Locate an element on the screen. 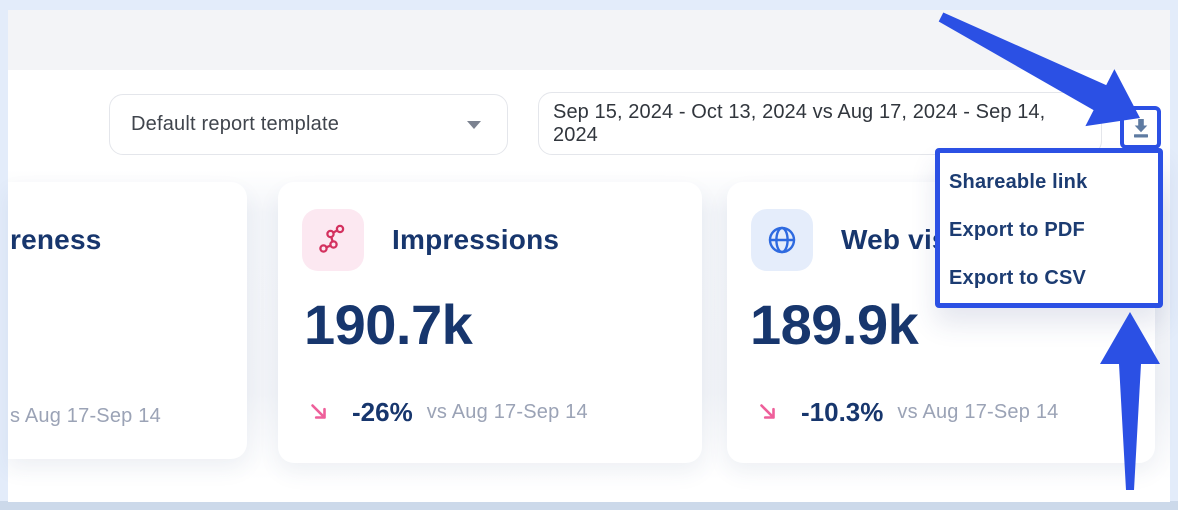 This screenshot has width=1178, height=510. share-nodes-icon is located at coordinates (333, 240).